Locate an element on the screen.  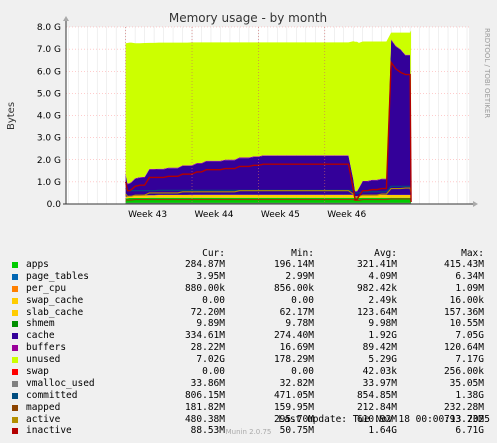
y-axis-label: Bytes is located at coordinates (11, 116).